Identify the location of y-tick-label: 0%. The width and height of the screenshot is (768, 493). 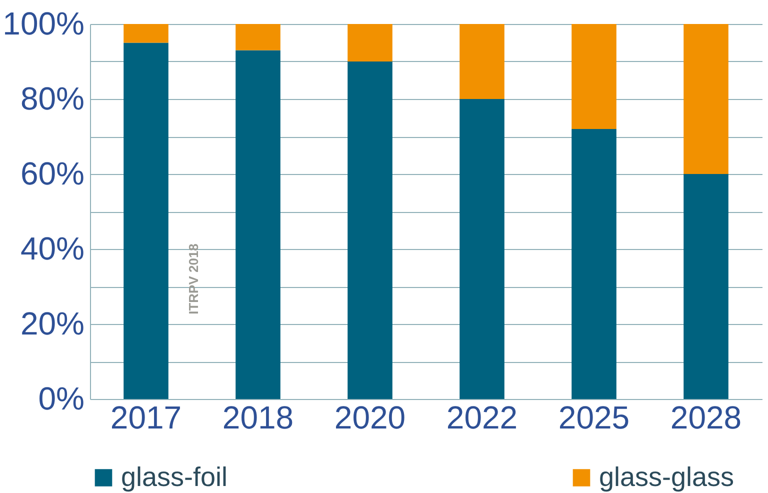
(61, 398).